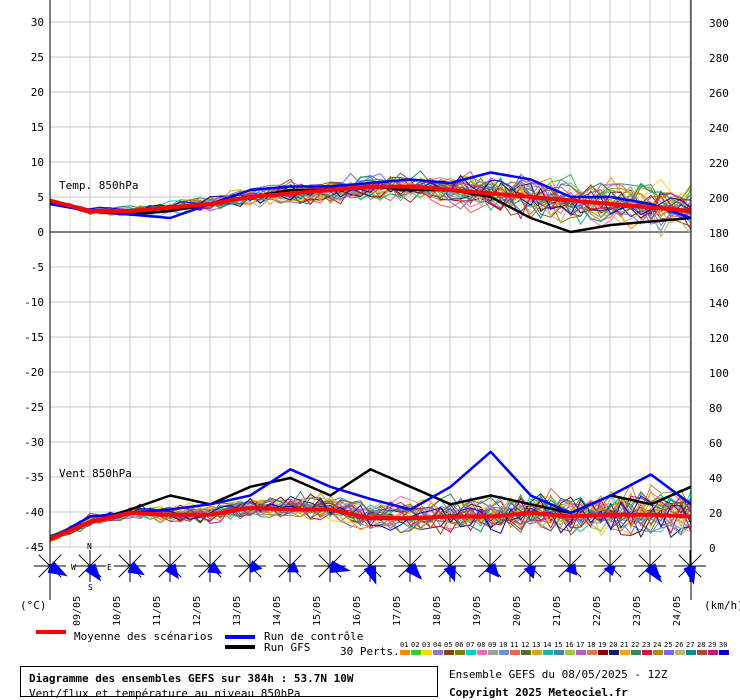 This screenshot has width=740, height=700. What do you see at coordinates (370, 199) in the screenshot?
I see `perturbation-temp-line` at bounding box center [370, 199].